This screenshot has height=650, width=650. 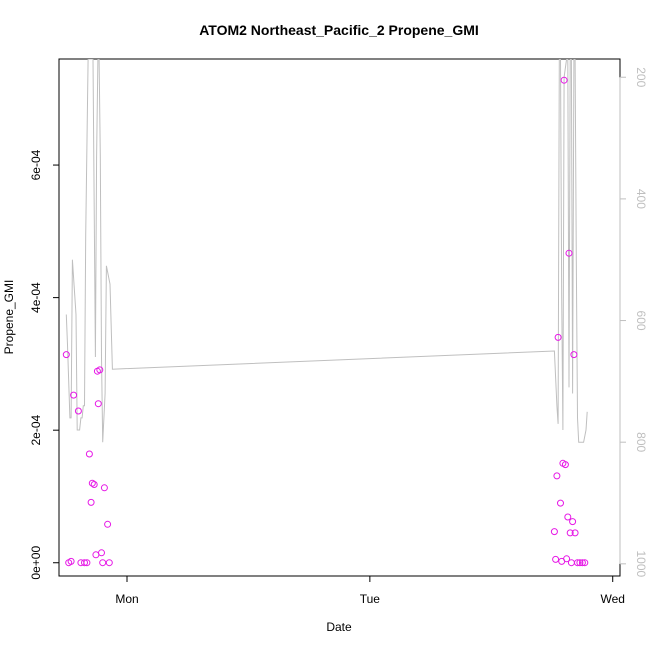 What do you see at coordinates (36, 430) in the screenshot?
I see `y-tick-label: 2e-04` at bounding box center [36, 430].